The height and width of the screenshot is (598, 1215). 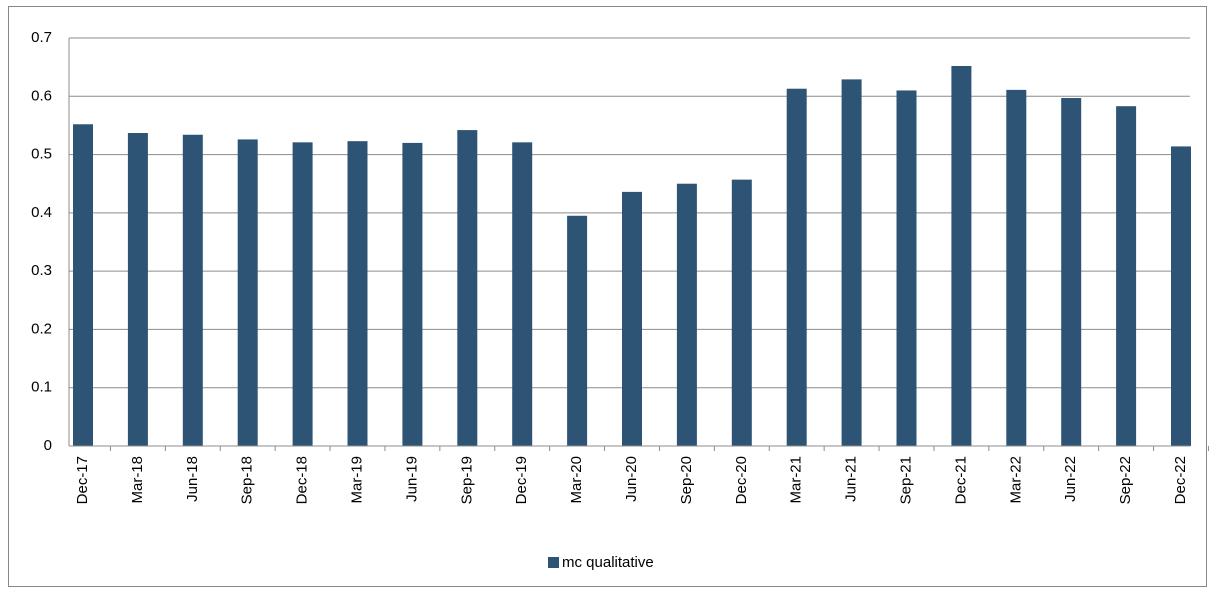 What do you see at coordinates (41, 270) in the screenshot?
I see `y-tick-label: 0.3` at bounding box center [41, 270].